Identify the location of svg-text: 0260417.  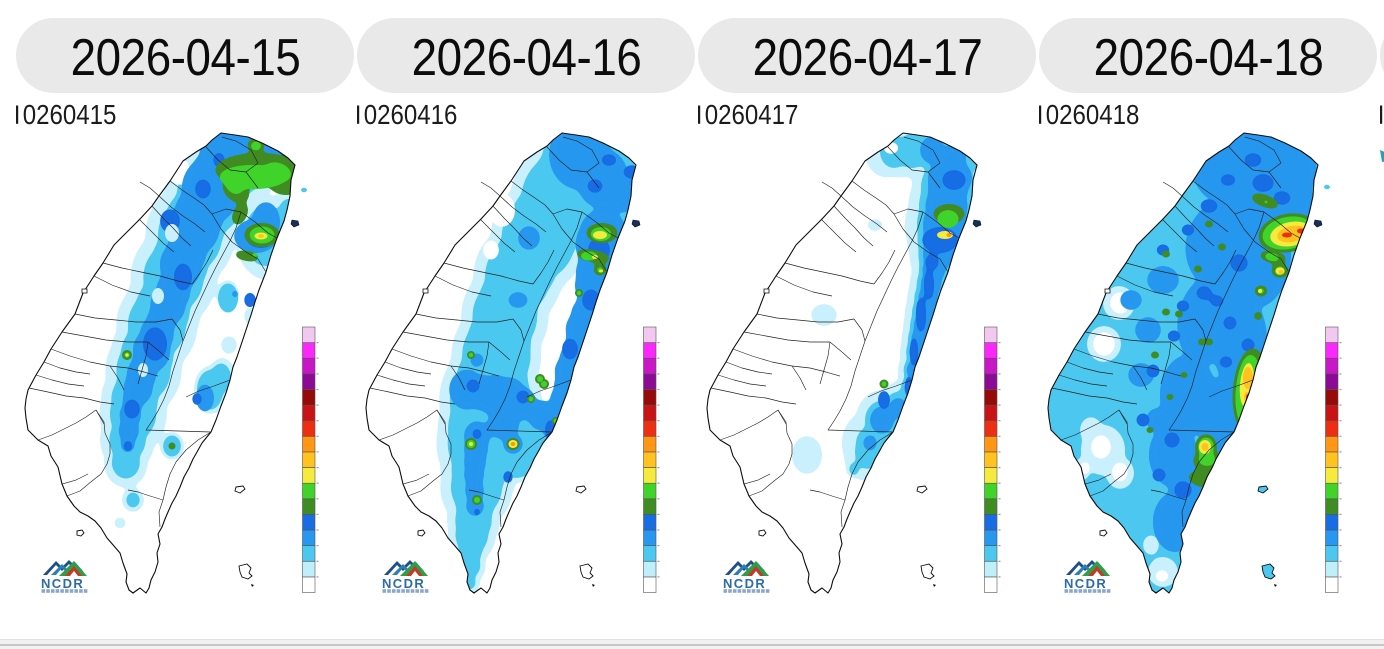
(752, 116).